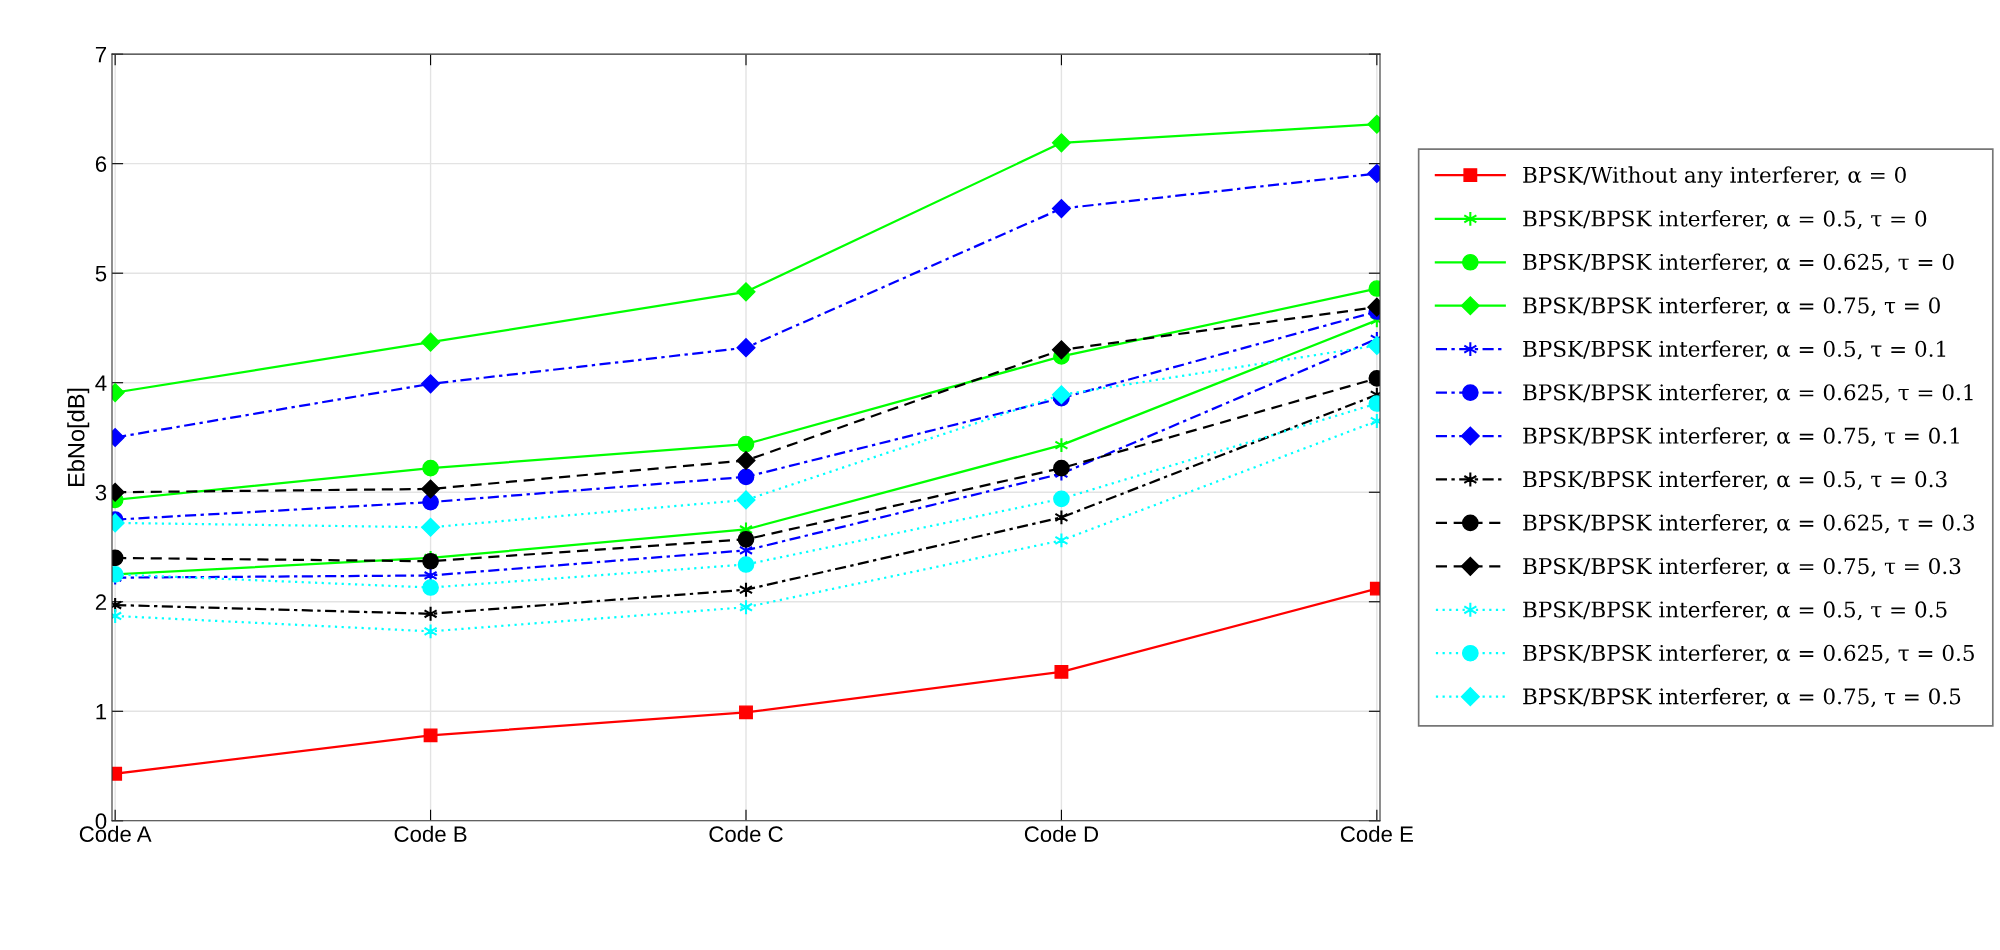  Describe the element at coordinates (1748, 393) in the screenshot. I see `legend-label: BPSK/BPSK interferer, α = 0.625, τ = 0.1` at that location.